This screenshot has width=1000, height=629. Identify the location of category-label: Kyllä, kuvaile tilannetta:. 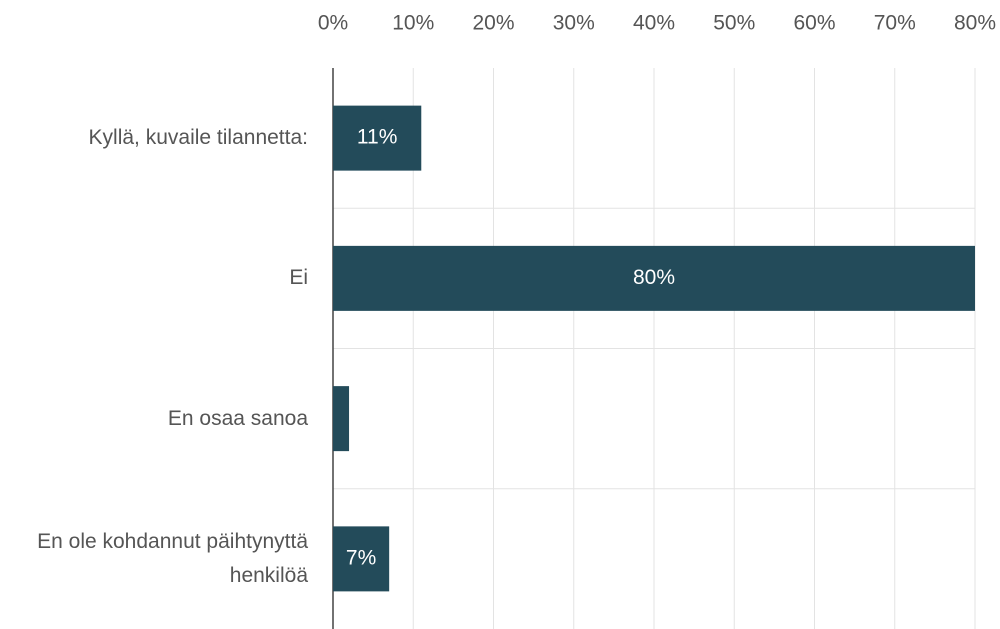
(198, 138).